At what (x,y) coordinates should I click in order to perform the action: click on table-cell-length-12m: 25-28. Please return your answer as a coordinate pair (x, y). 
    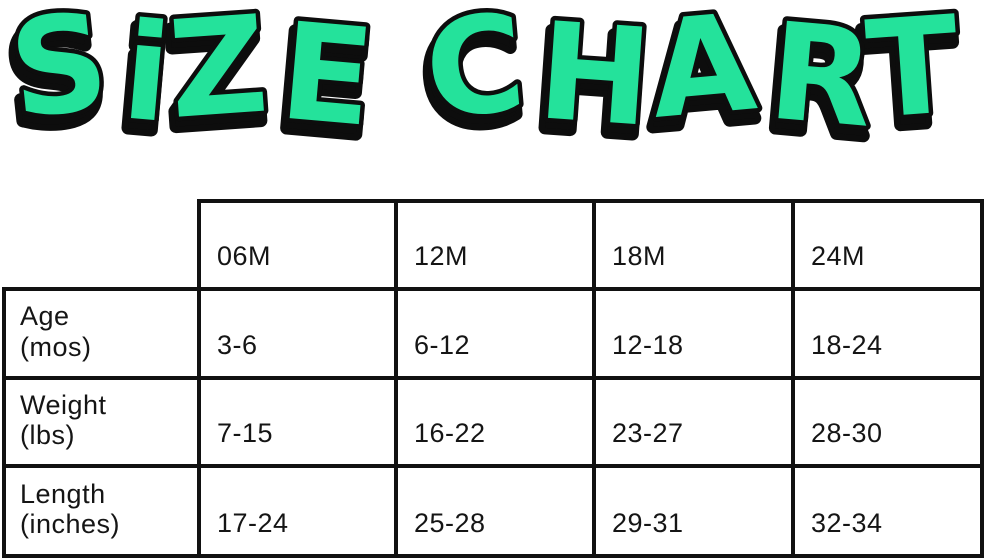
    Looking at the image, I should click on (495, 511).